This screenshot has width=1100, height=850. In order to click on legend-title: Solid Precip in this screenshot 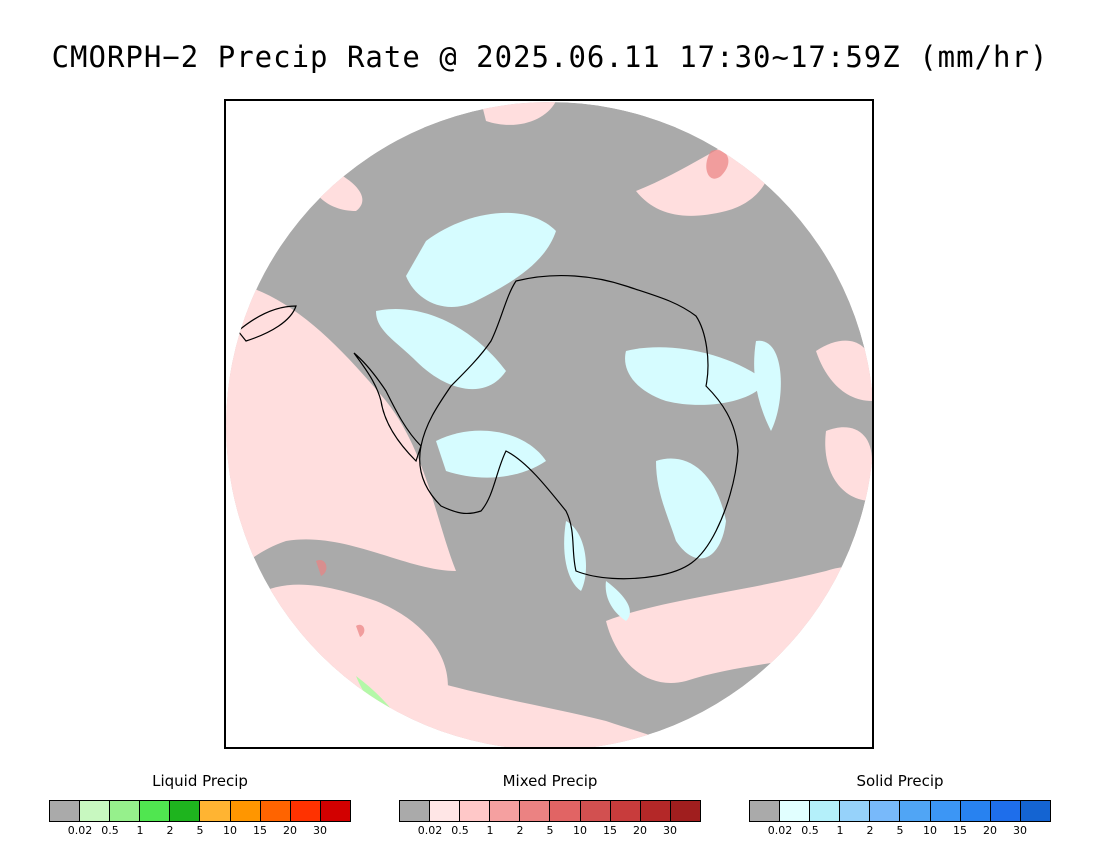, I will do `click(900, 781)`.